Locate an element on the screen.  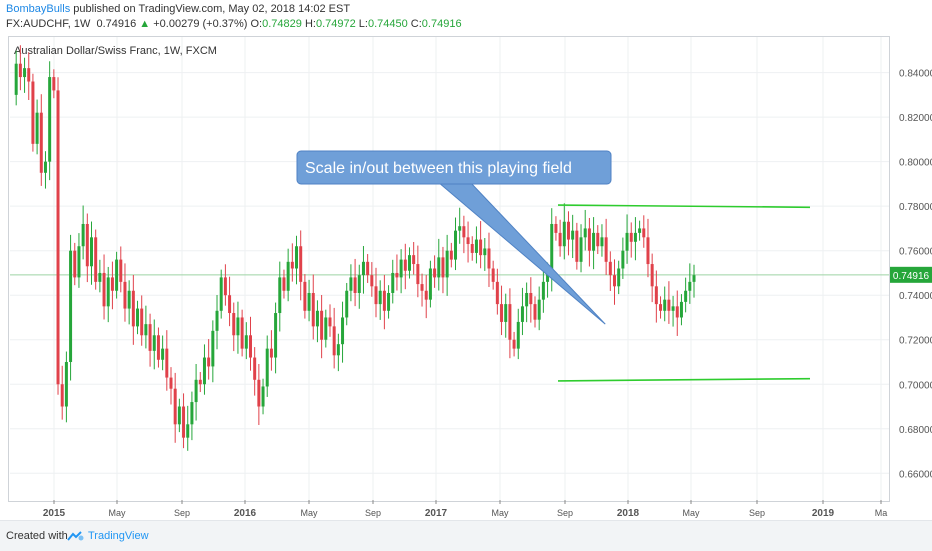
created-with-text: Created with is located at coordinates (37, 536).